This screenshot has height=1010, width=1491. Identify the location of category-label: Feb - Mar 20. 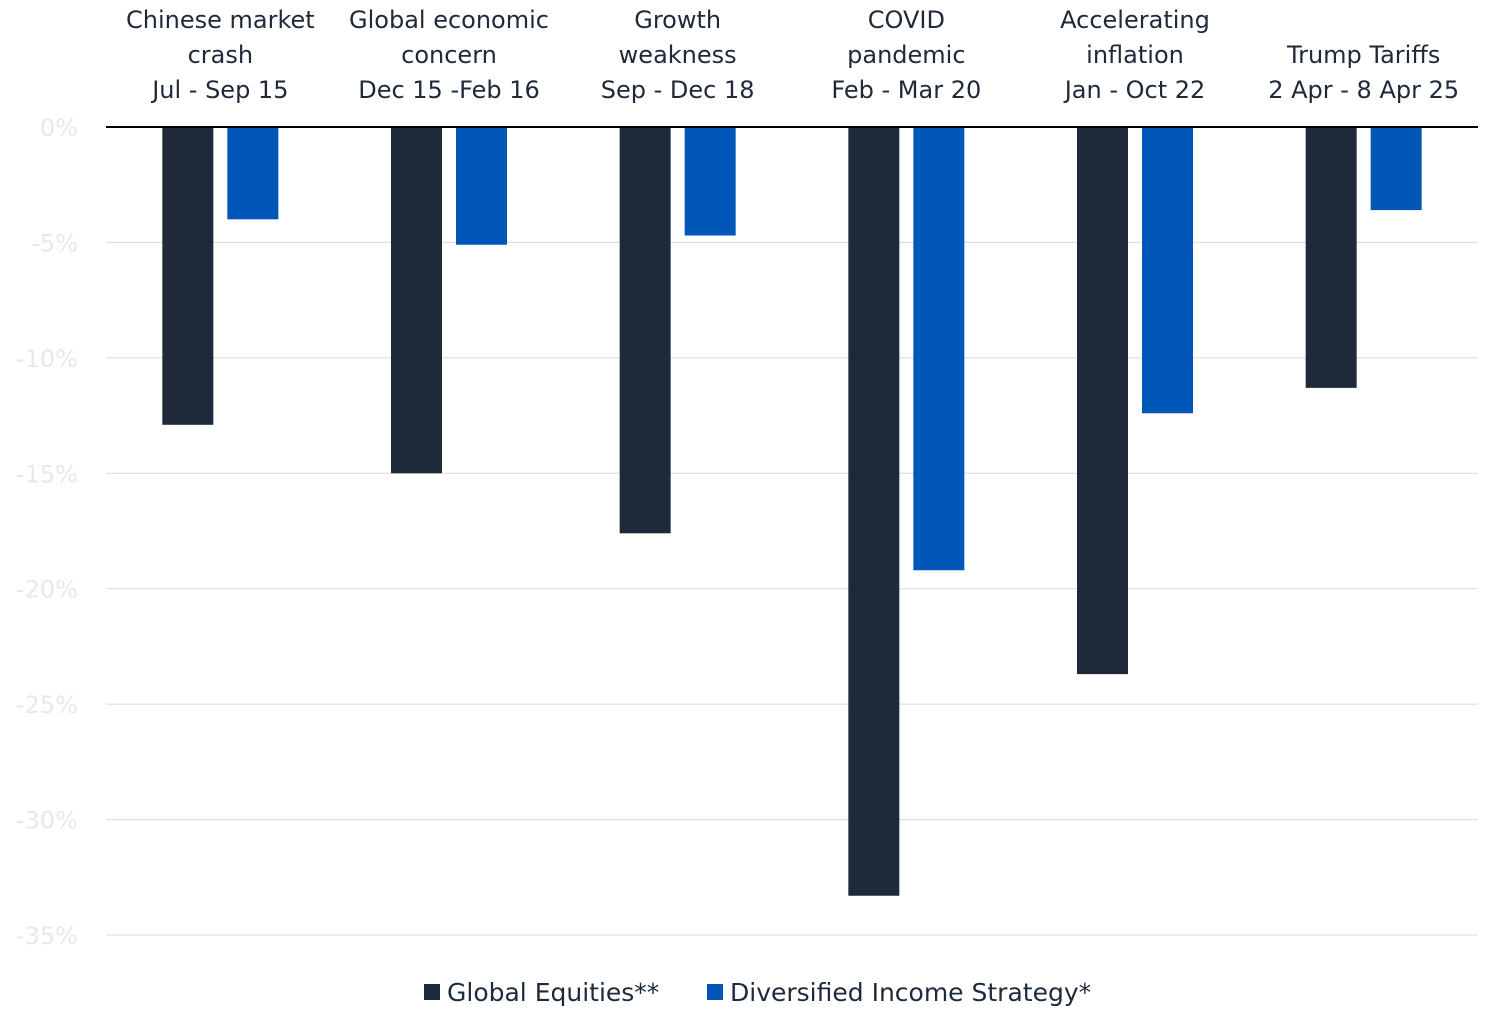
(906, 90).